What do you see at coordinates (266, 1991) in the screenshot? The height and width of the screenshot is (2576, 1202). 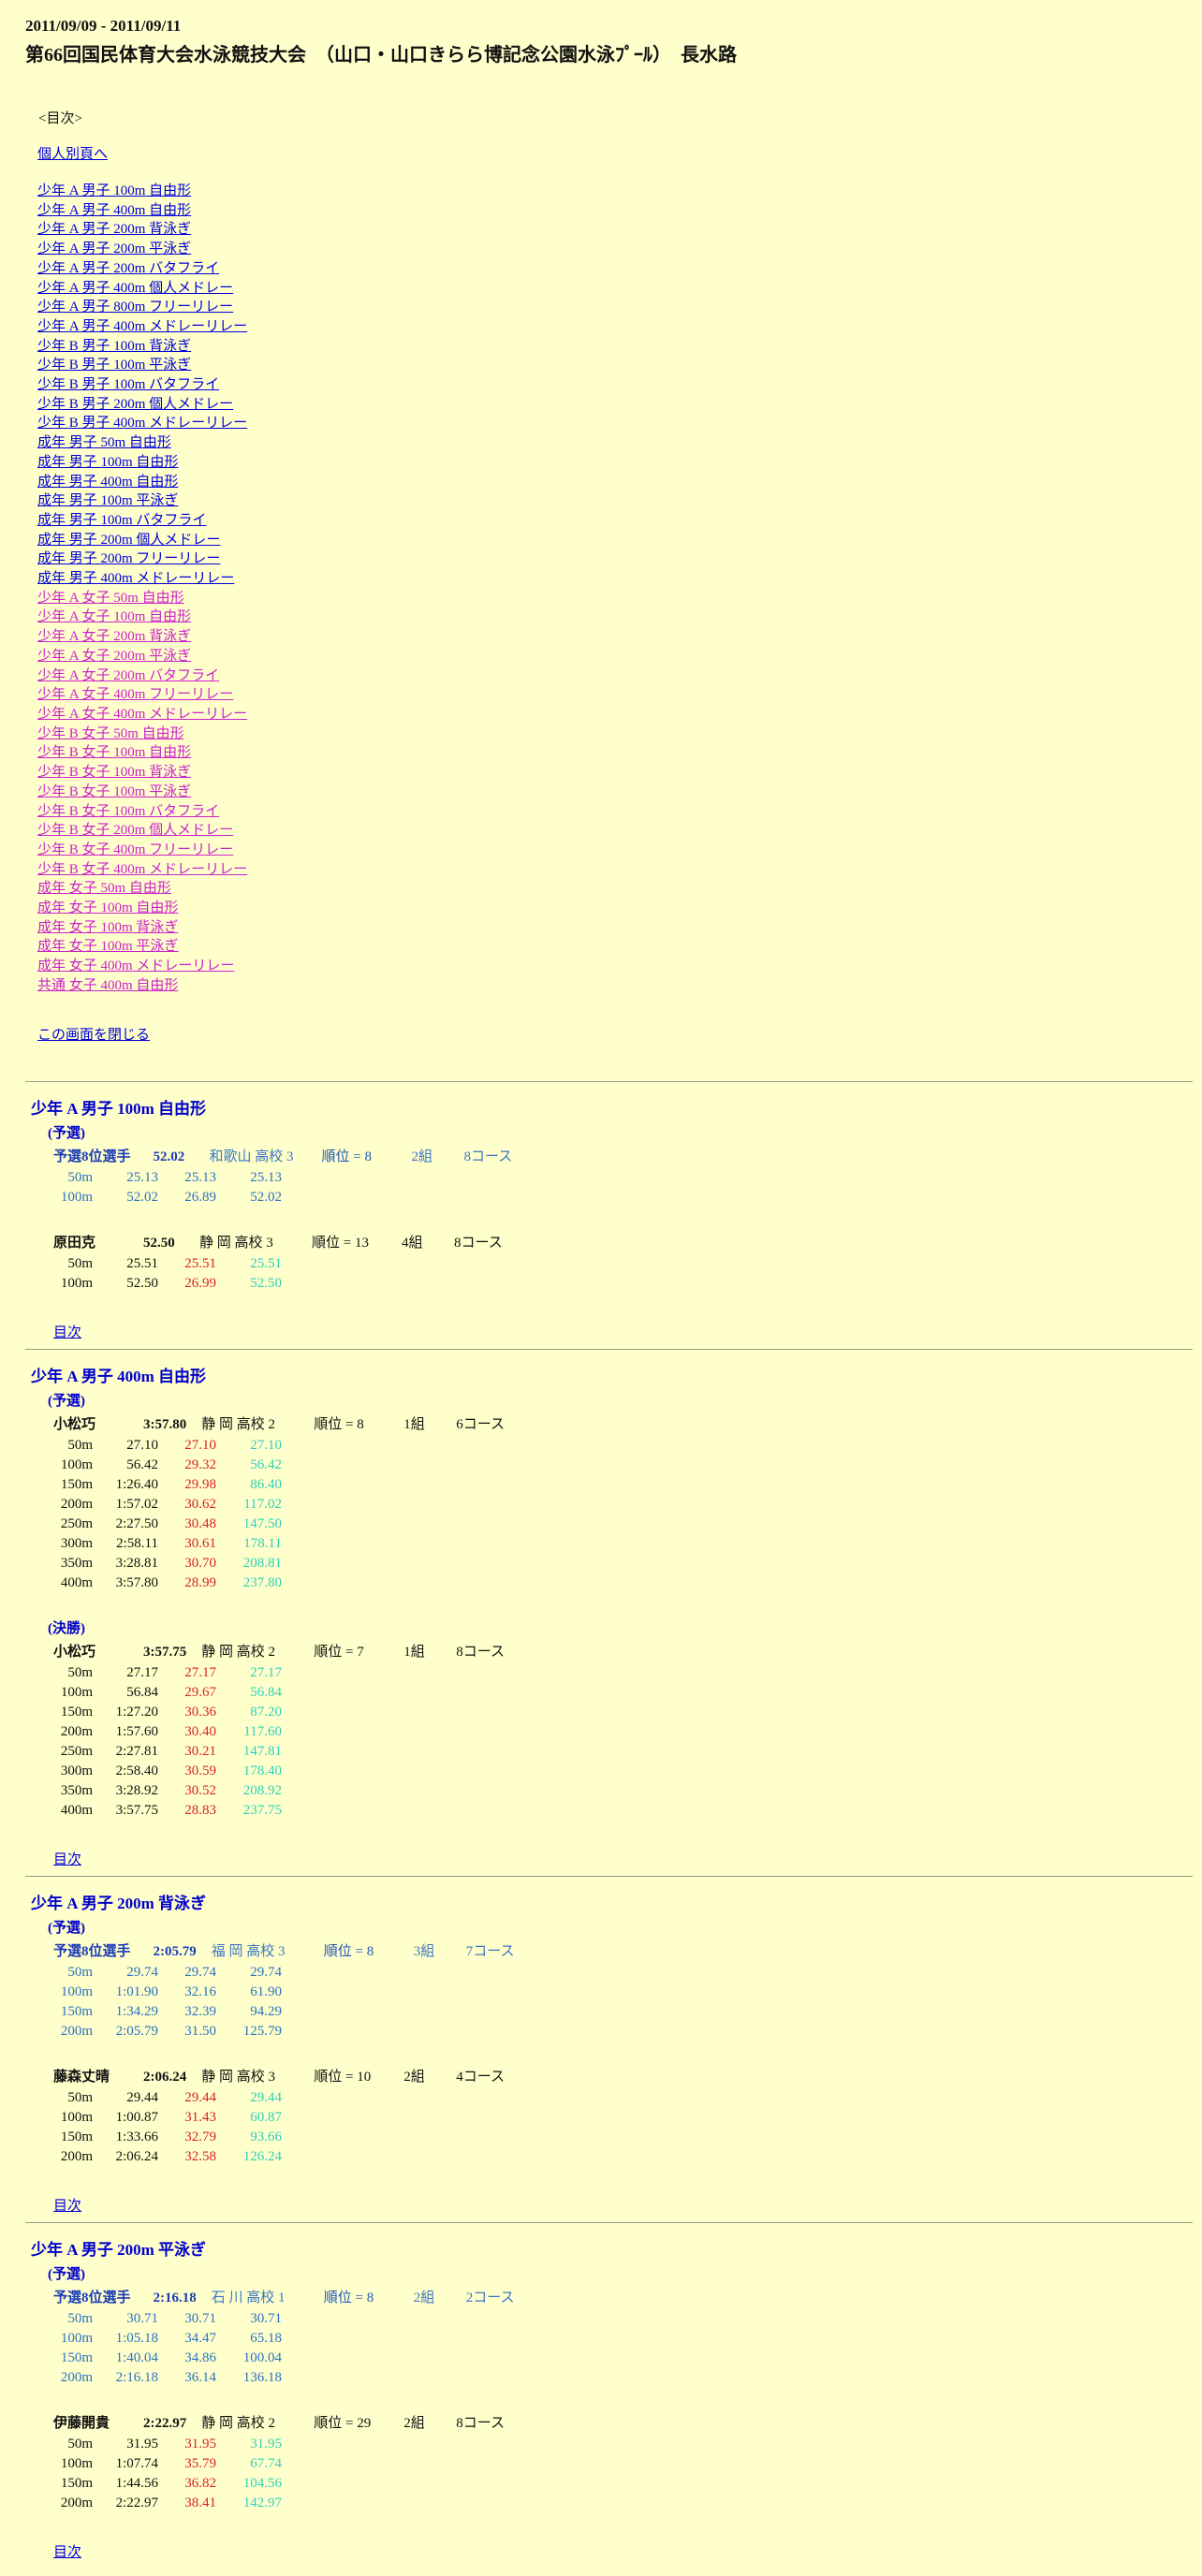 I see `lap-cumulative-seconds: 61.90` at bounding box center [266, 1991].